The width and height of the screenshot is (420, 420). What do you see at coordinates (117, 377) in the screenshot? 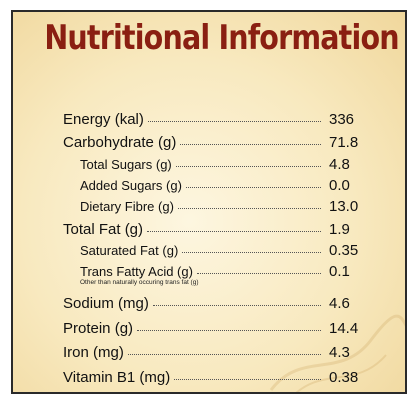
I see `nutrient-label: Vitamin B1 (mg)` at bounding box center [117, 377].